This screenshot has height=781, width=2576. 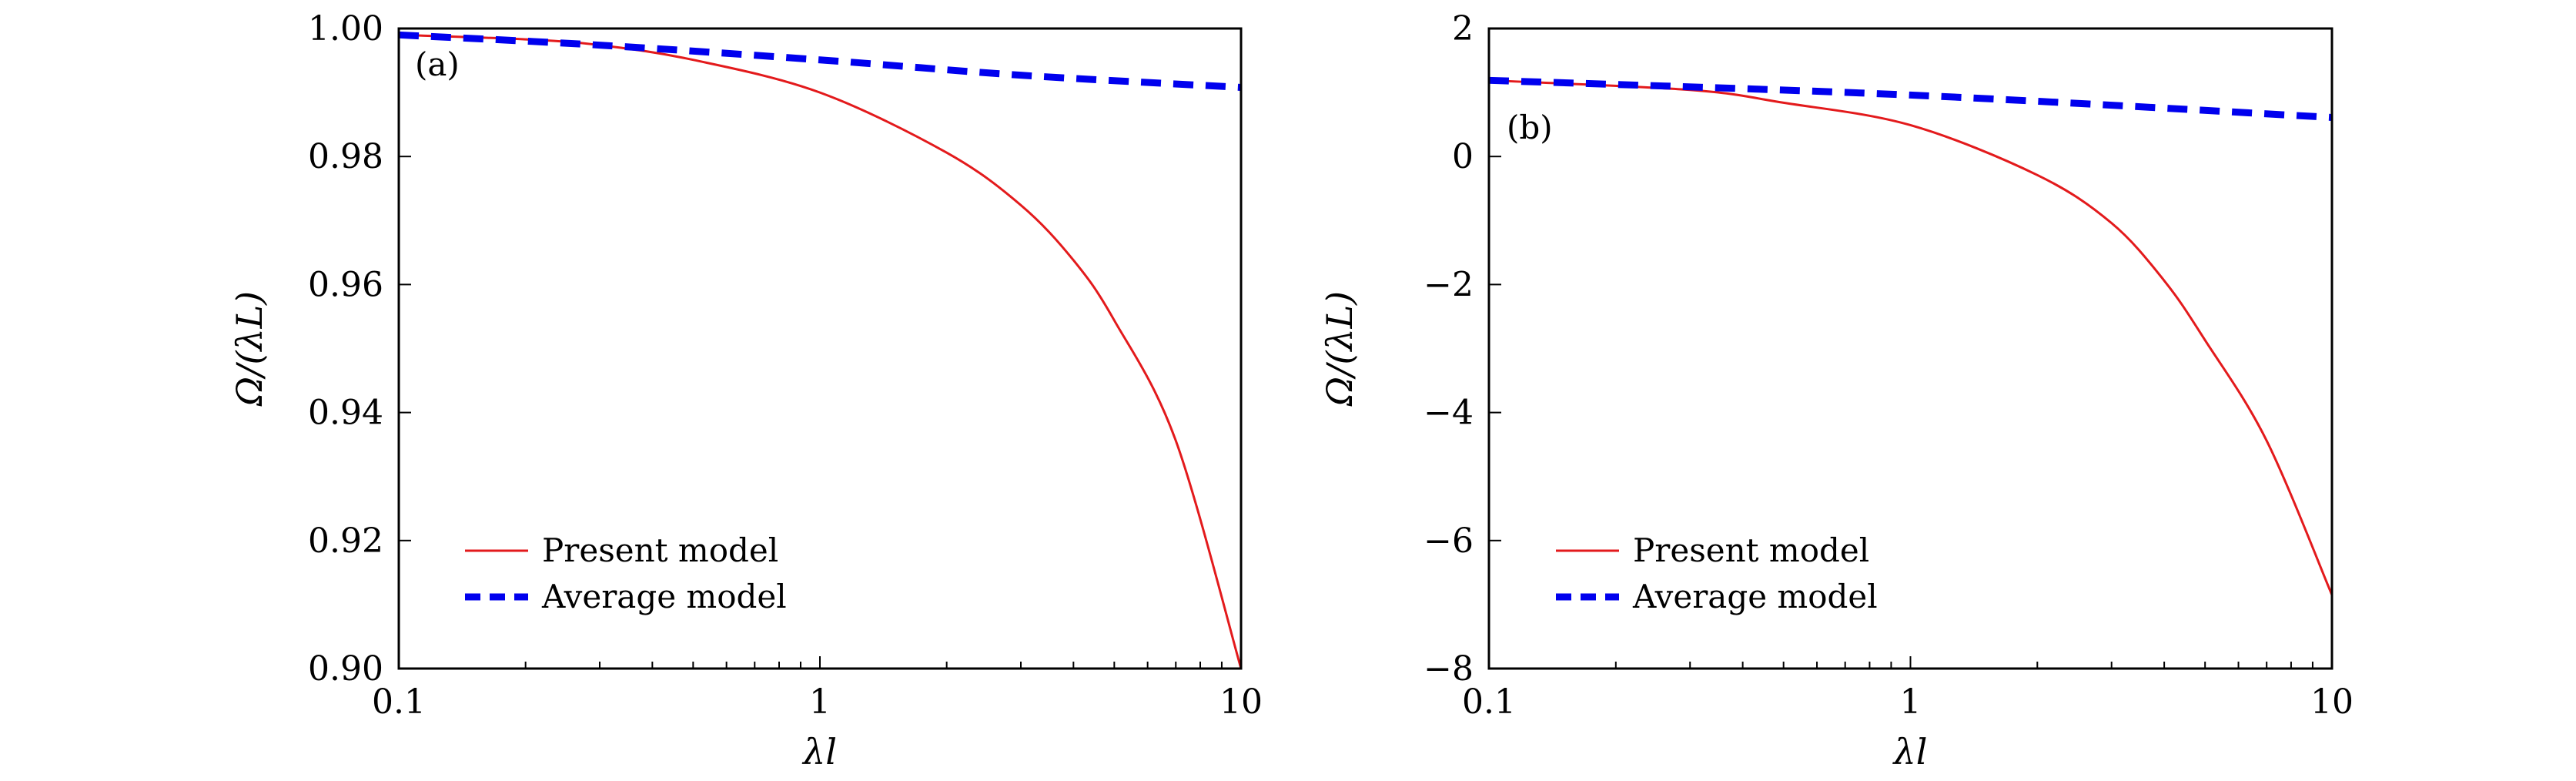 I want to click on y-tick-label: 1.00, so click(x=346, y=29).